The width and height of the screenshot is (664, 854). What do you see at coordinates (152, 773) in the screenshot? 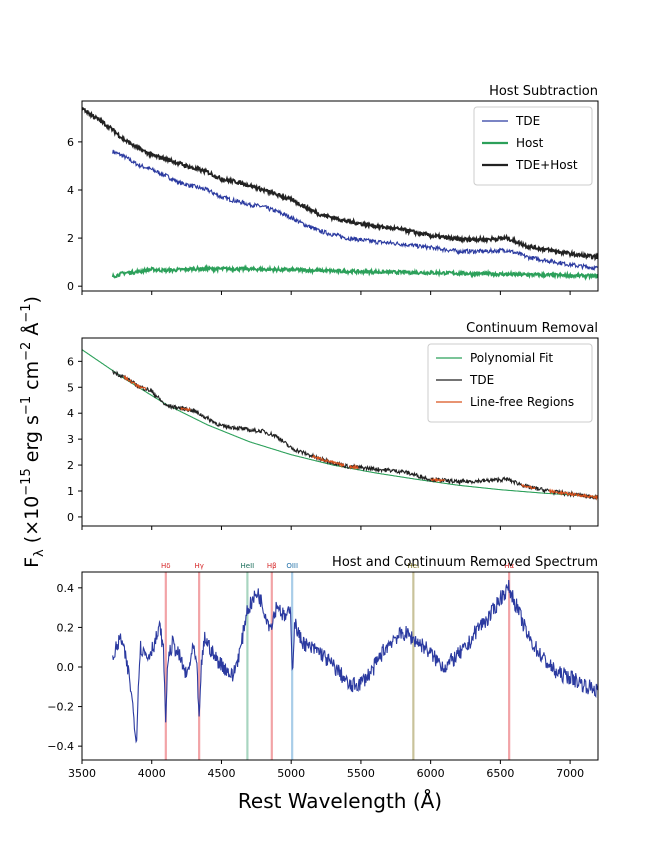
I see `x-tick-label: 4000` at bounding box center [152, 773].